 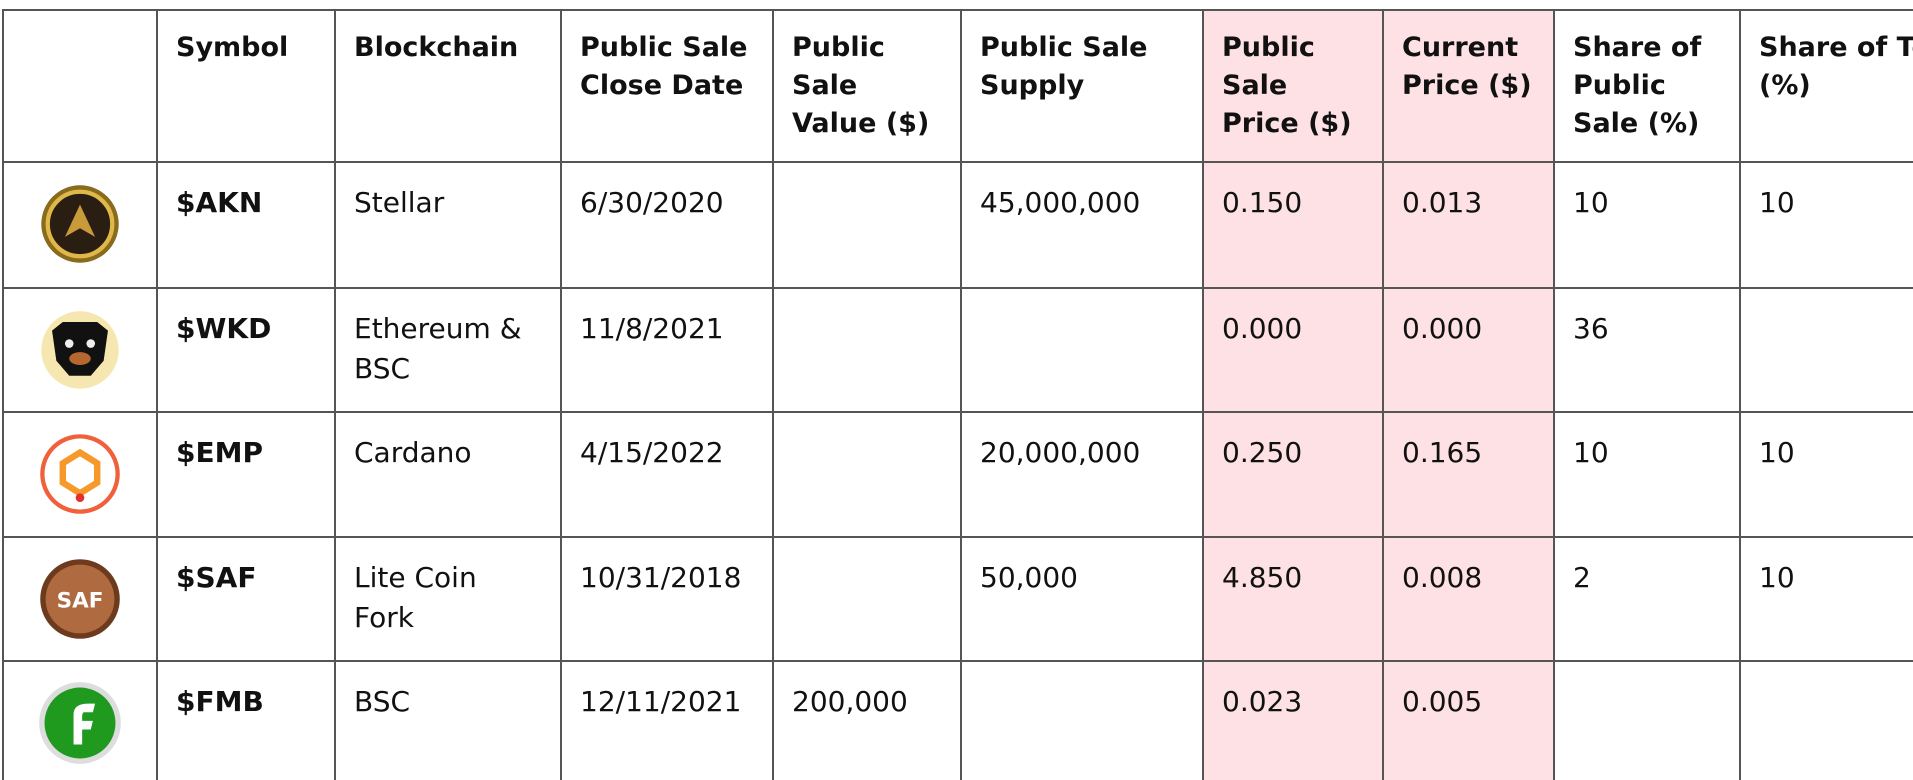 What do you see at coordinates (867, 86) in the screenshot?
I see `column-header: Public Sale Value ($)` at bounding box center [867, 86].